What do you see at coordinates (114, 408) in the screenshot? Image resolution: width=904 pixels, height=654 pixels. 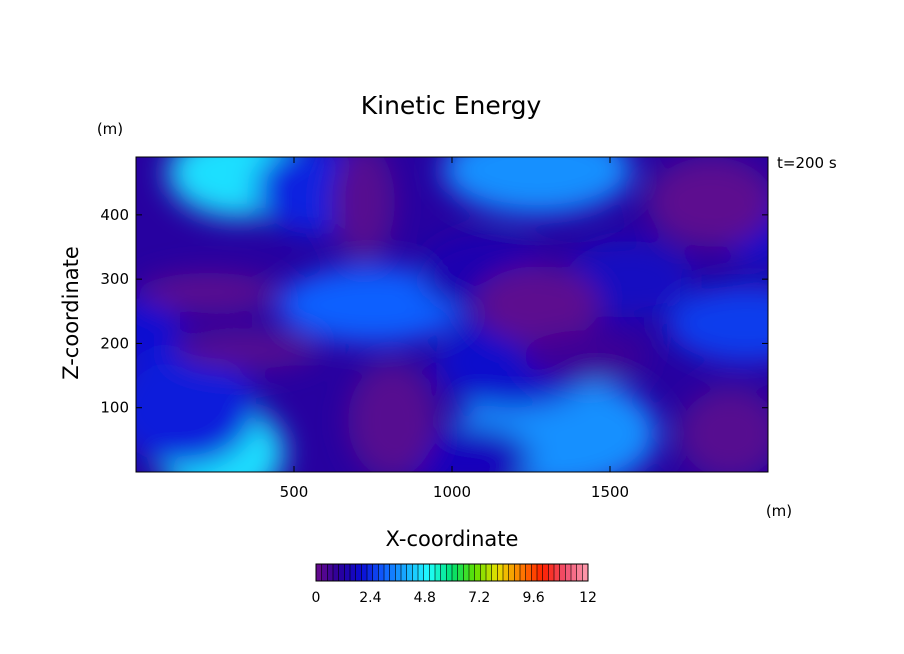 I see `y-tick-label: 100` at bounding box center [114, 408].